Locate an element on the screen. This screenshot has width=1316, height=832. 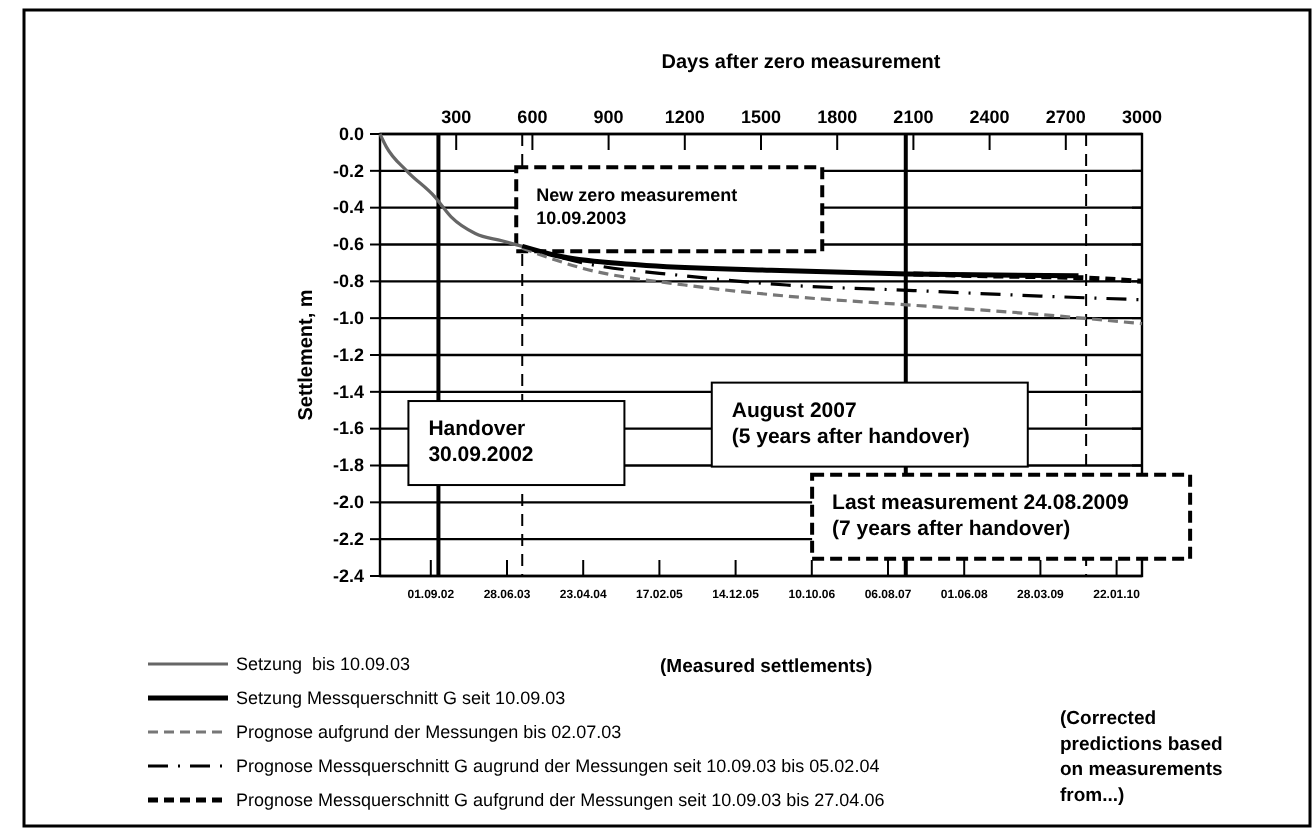
ref-line-label: Handover 30.09.2002 is located at coordinates (481, 442).